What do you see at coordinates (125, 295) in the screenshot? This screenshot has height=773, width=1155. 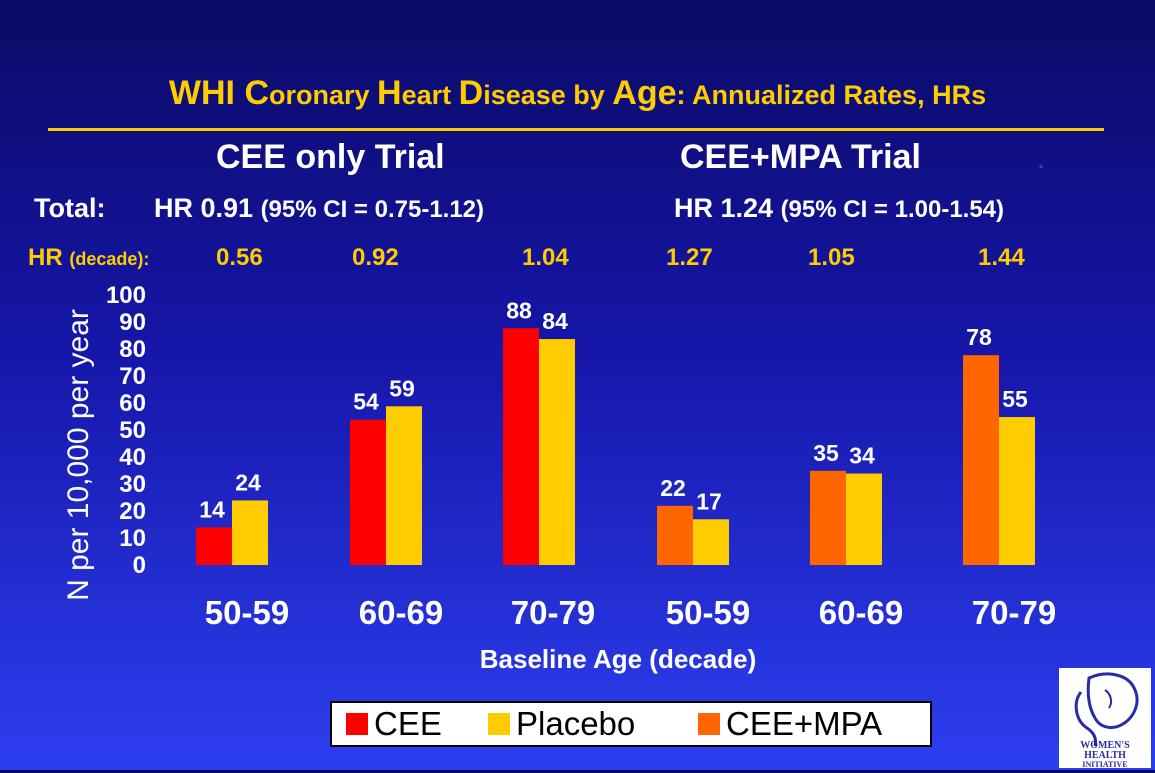 I see `y-tick-label: 100` at bounding box center [125, 295].